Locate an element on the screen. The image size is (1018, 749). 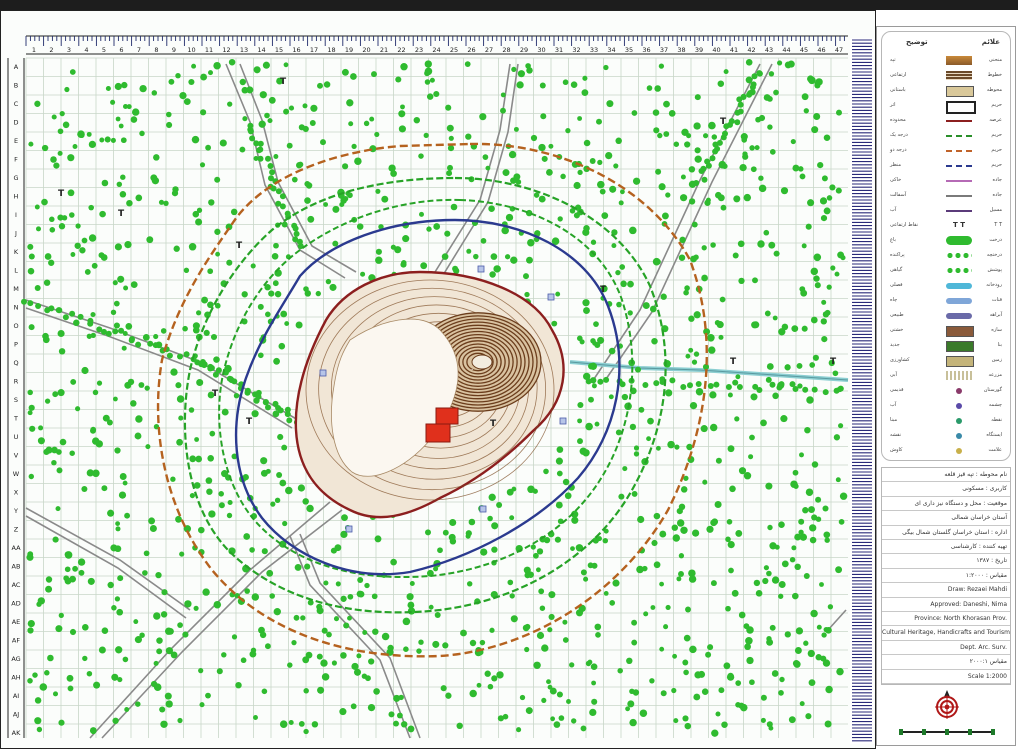
column-number: 22 is located at coordinates (401, 50).